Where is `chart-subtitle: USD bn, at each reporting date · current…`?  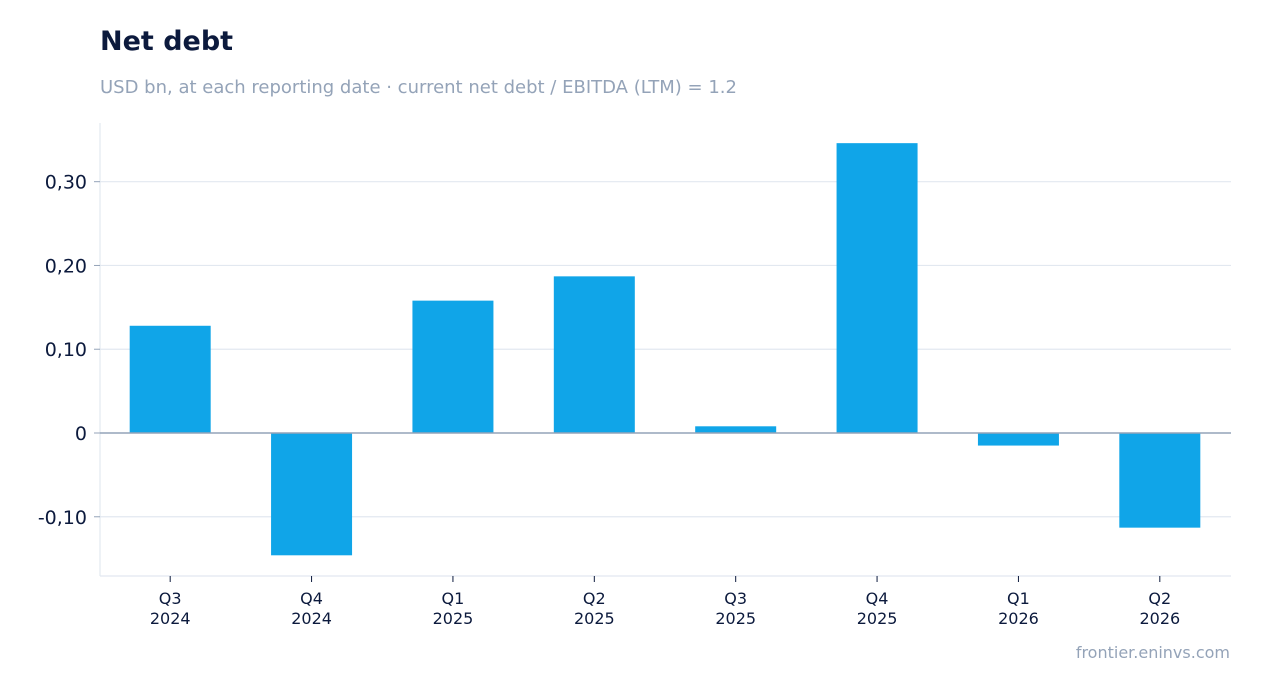
chart-subtitle: USD bn, at each reporting date · current… is located at coordinates (418, 87).